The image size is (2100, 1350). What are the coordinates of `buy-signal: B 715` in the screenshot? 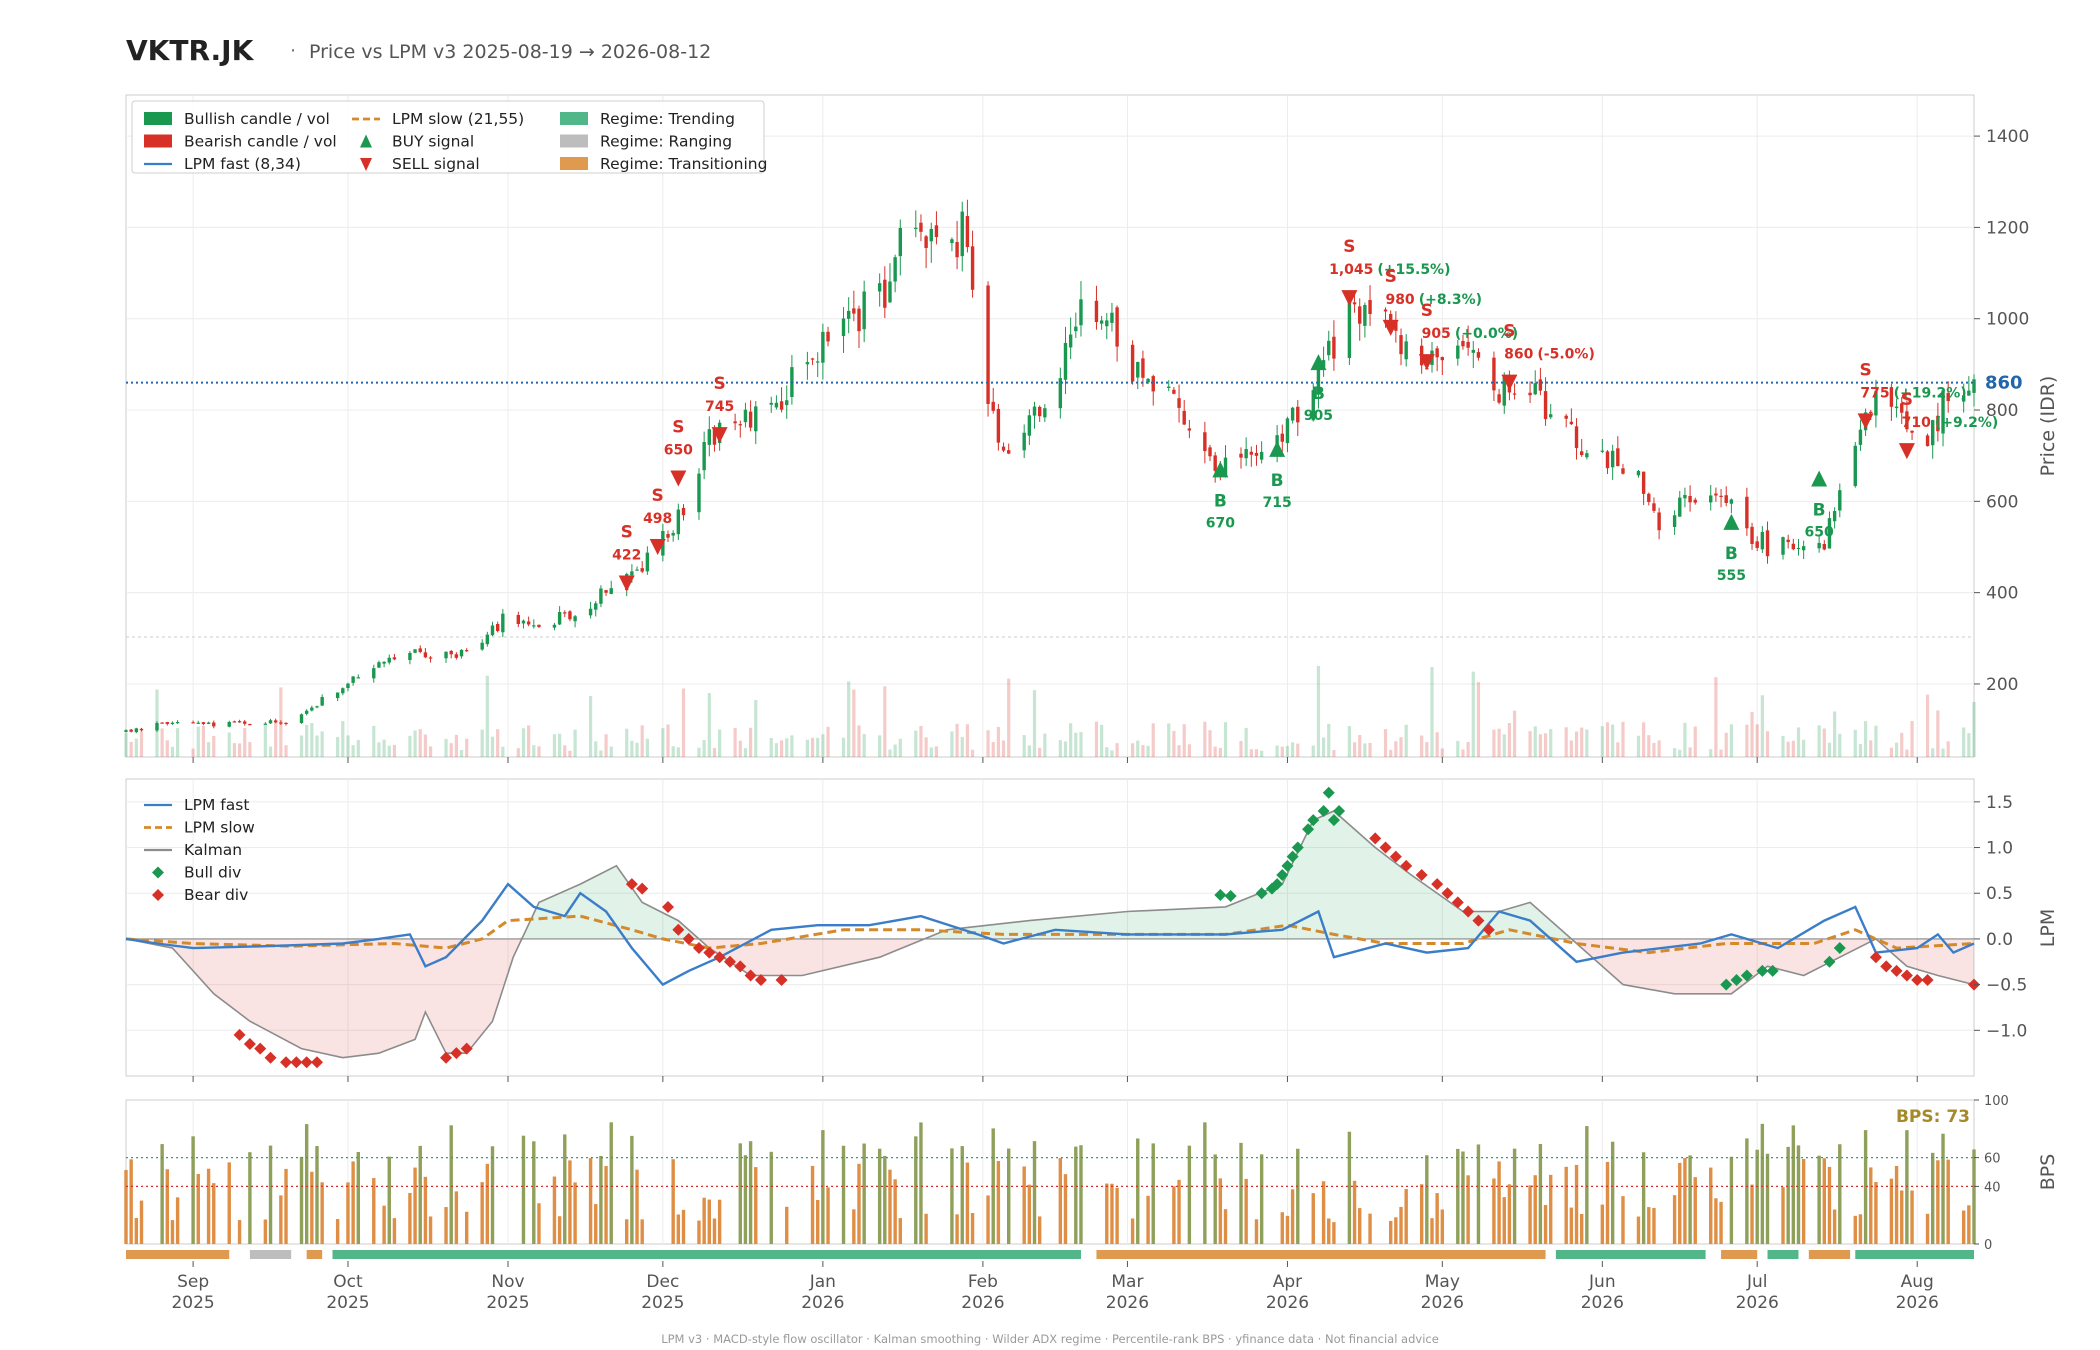 It's located at (1277, 475).